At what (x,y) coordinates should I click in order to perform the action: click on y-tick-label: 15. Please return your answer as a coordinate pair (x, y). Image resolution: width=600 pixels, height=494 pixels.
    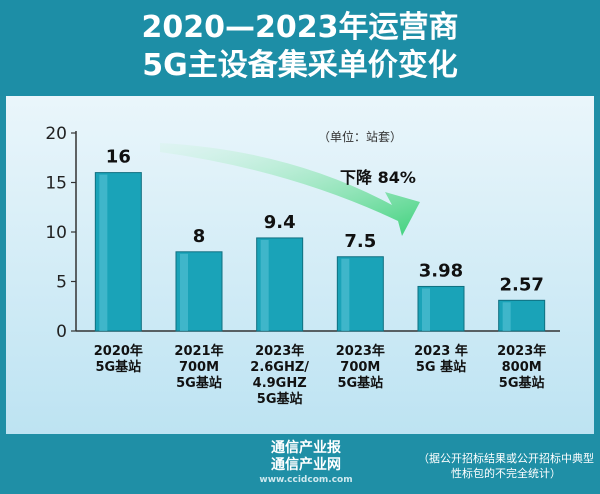
    Looking at the image, I should click on (56, 184).